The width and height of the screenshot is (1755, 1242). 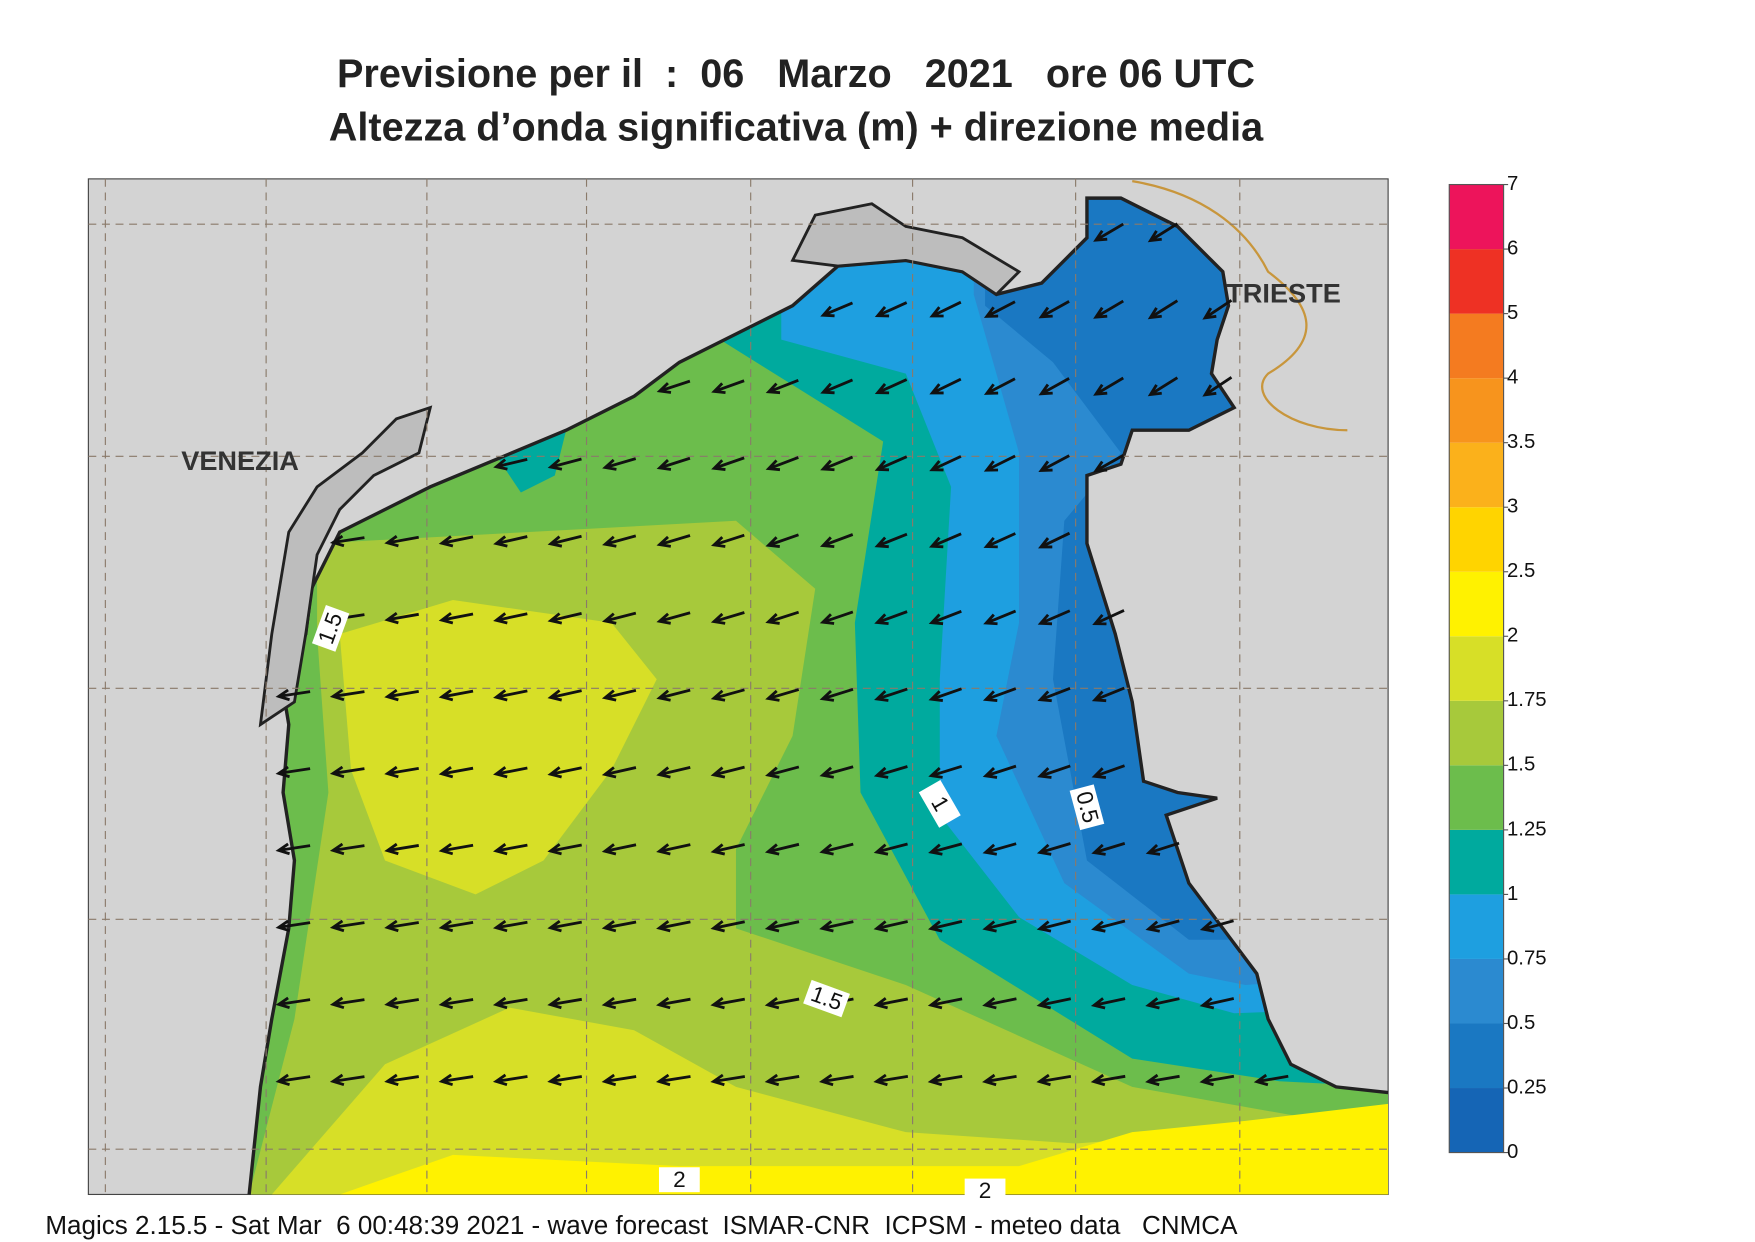 What do you see at coordinates (1476, 668) in the screenshot?
I see `colorbar-frame` at bounding box center [1476, 668].